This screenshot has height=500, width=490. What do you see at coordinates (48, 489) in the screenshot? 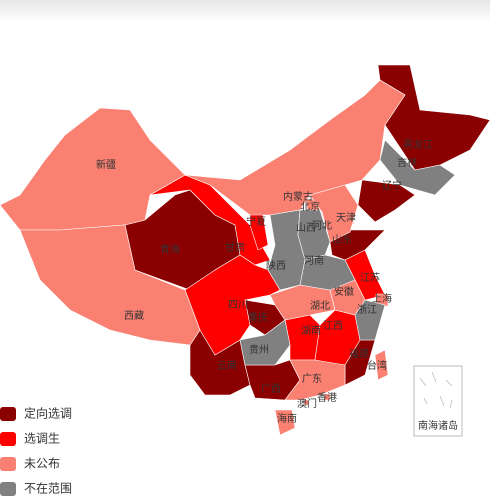
I see `legend-label: 不在范围` at bounding box center [48, 489].